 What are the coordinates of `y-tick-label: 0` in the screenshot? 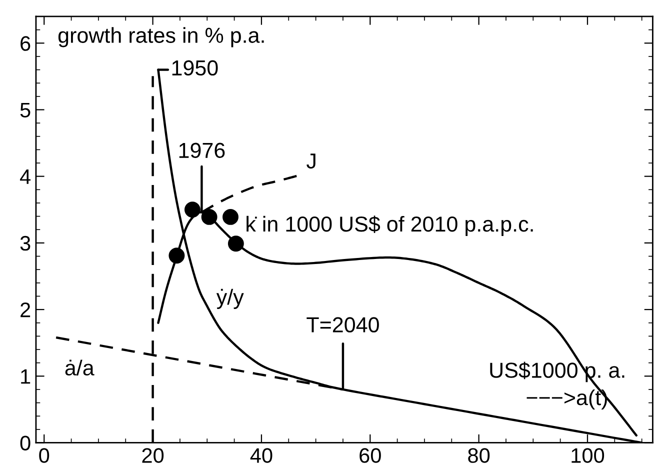 It's located at (25, 443).